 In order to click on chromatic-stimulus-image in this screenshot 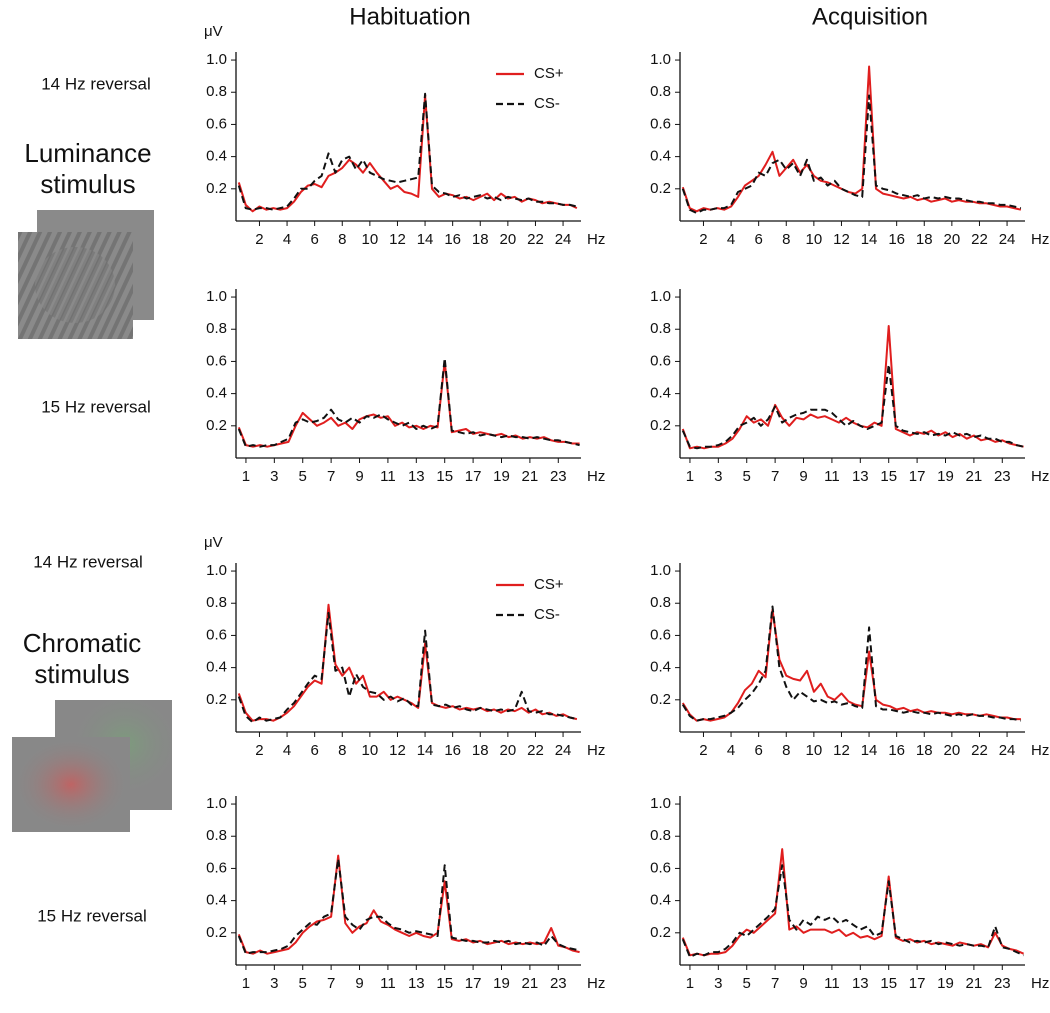, I will do `click(92, 766)`.